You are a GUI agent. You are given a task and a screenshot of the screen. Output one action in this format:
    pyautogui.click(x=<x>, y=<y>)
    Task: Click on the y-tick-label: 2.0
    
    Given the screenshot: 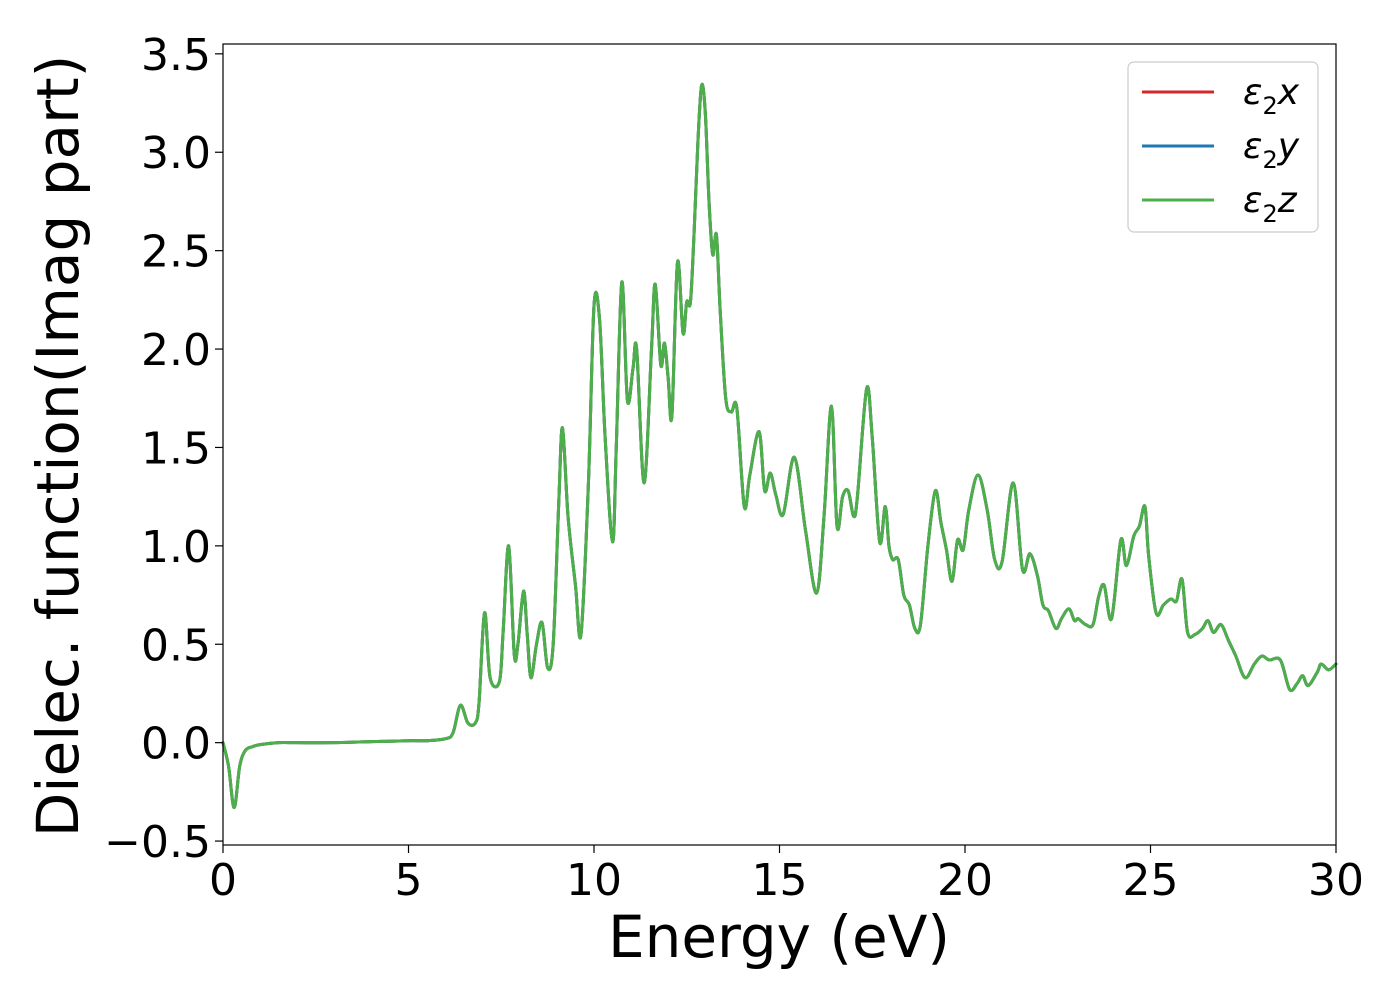 What is the action you would take?
    pyautogui.click(x=176, y=350)
    